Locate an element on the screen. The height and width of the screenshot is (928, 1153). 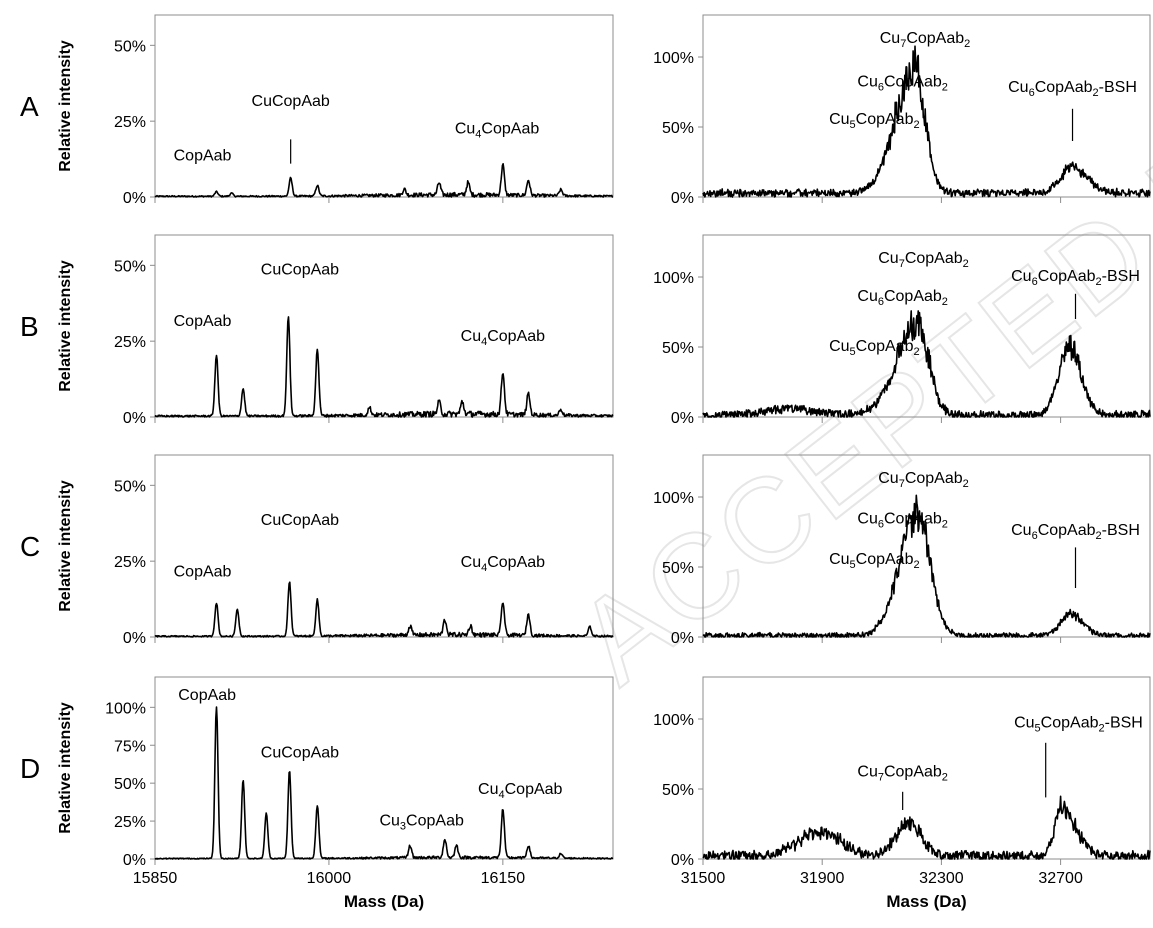
peak-label: Cu3CopAab is located at coordinates (421, 823).